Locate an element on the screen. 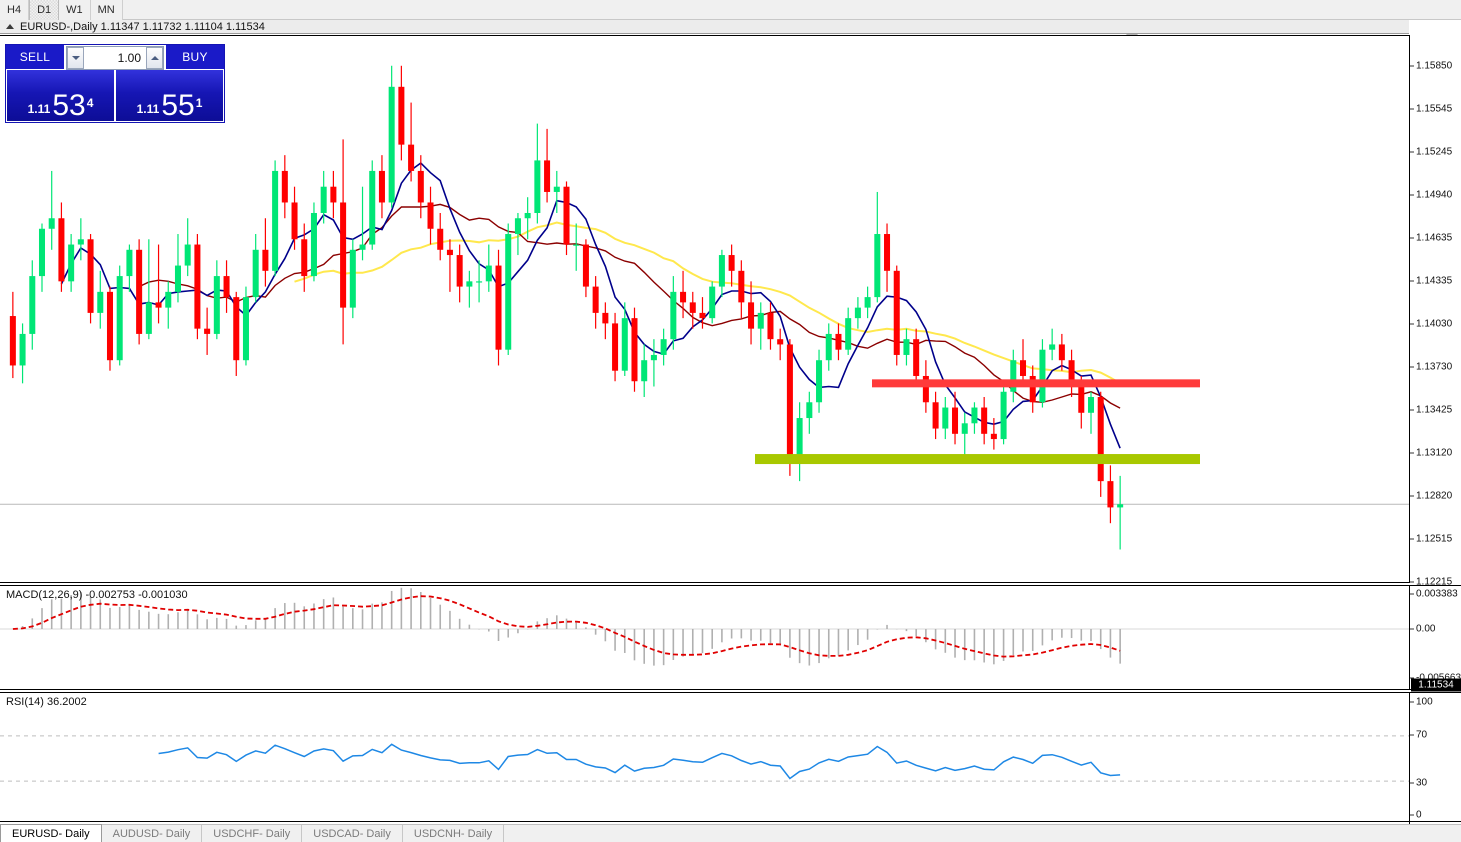 This screenshot has height=842, width=1461. volume-stepper: 1.00 is located at coordinates (115, 58).